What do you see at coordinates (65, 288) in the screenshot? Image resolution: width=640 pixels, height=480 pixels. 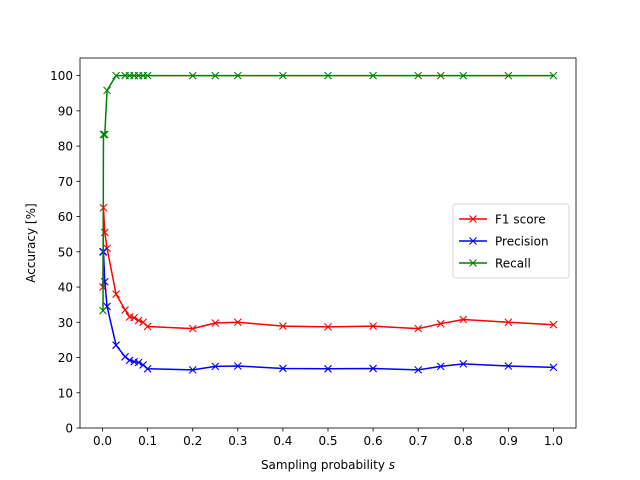 I see `y-tick-label: 40` at bounding box center [65, 288].